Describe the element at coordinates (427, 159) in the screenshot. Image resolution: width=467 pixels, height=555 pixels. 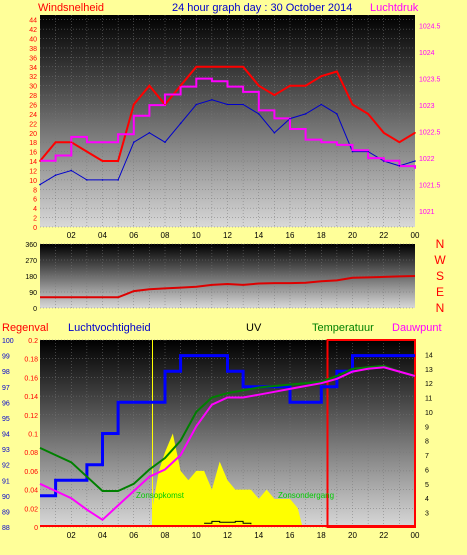
I see `pressure-tick-label: 1022` at that location.